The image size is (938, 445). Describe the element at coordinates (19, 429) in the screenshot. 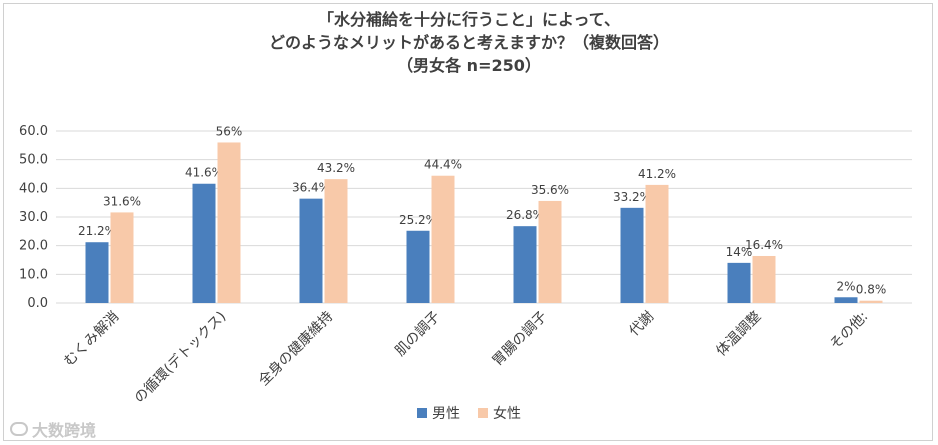

I see `watermark-logo-icon` at that location.